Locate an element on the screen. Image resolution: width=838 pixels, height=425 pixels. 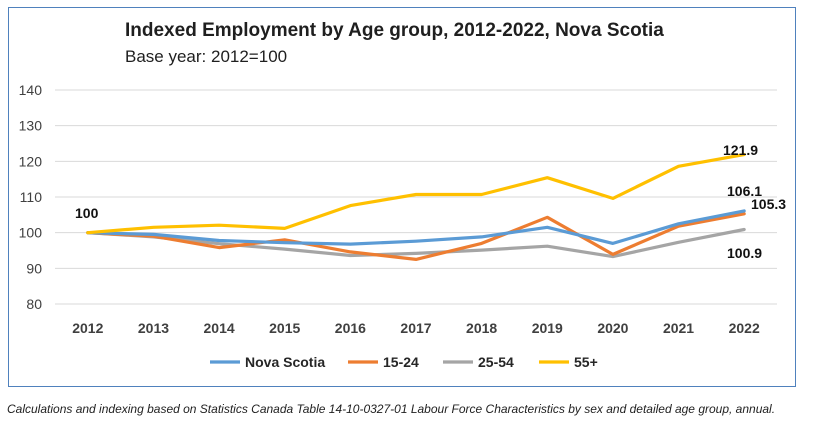
legend-label-nova-scotia: Nova Scotia is located at coordinates (285, 362).